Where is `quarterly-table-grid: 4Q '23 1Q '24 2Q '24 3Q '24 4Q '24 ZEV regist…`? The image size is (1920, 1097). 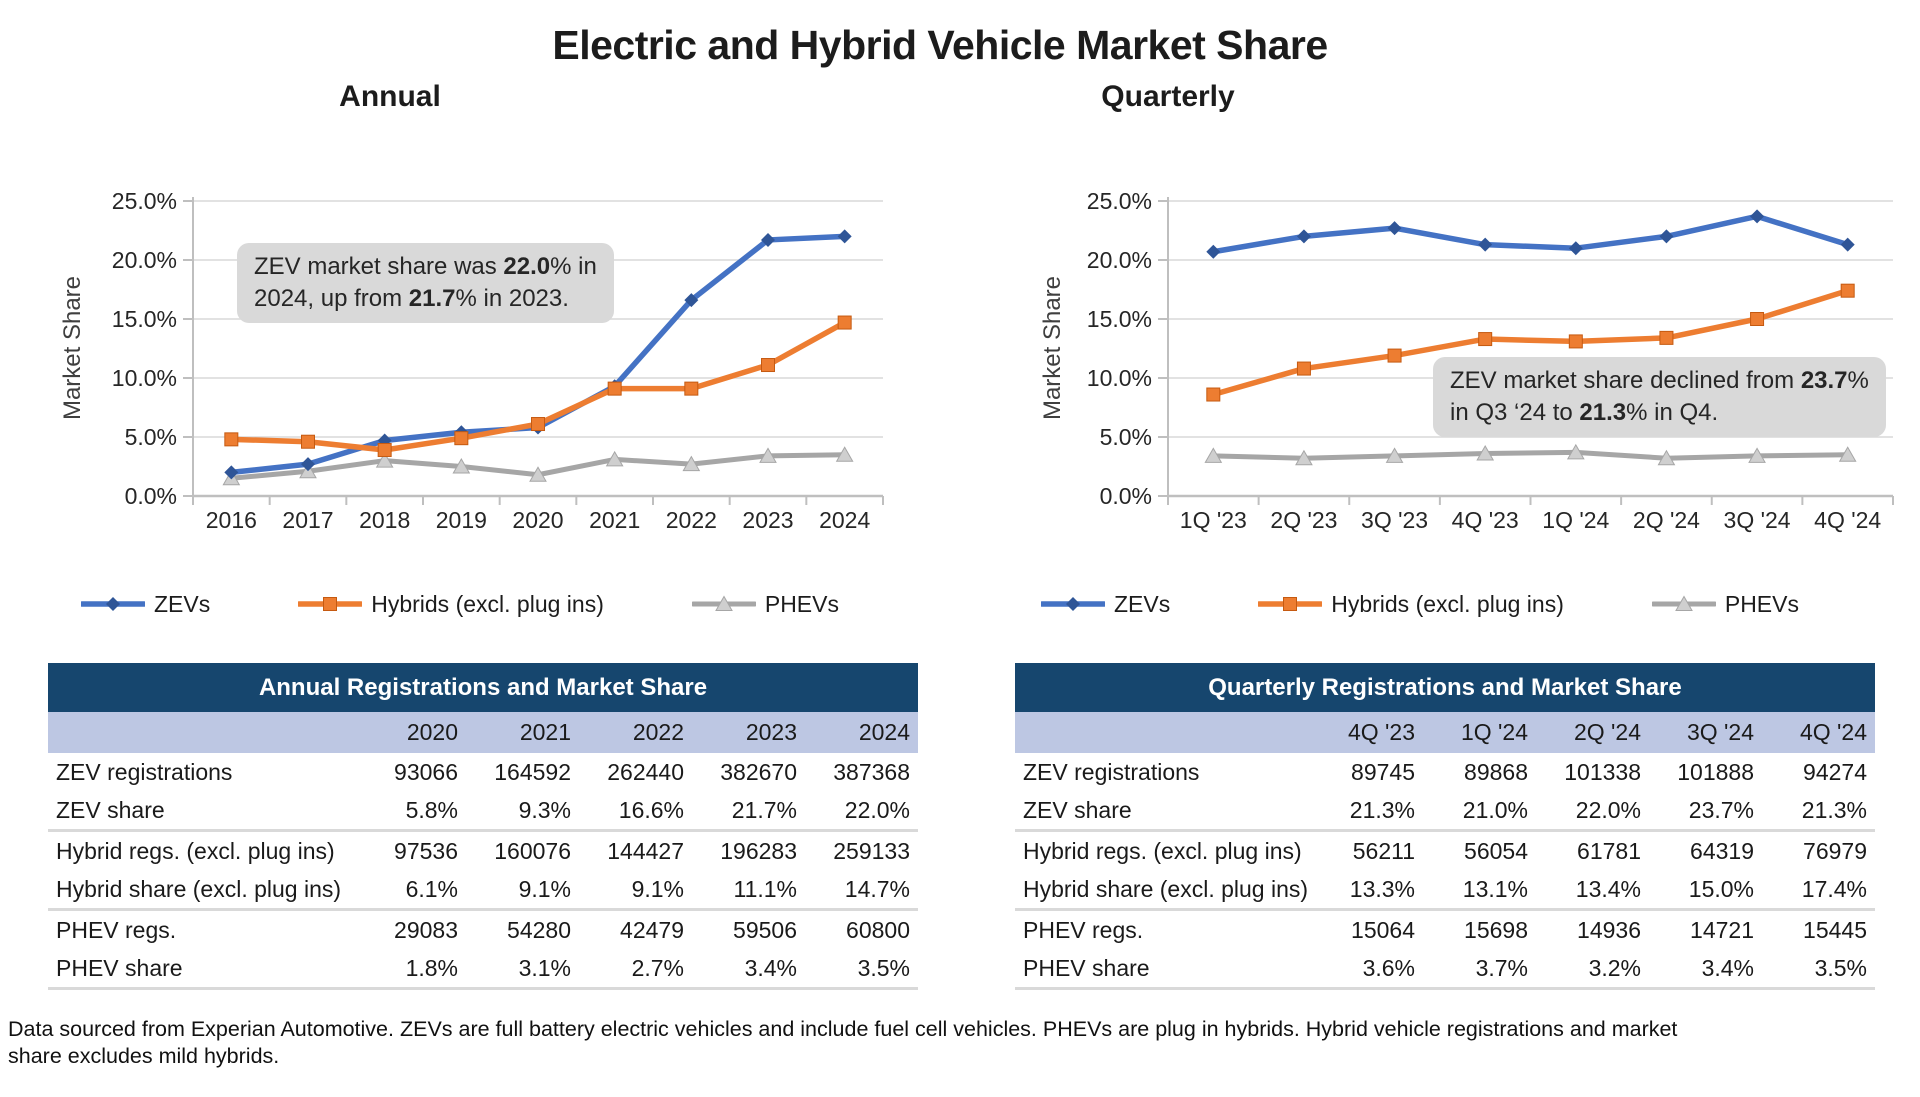 quarterly-table-grid: 4Q '23 1Q '24 2Q '24 3Q '24 4Q '24 ZEV regist… is located at coordinates (1445, 851).